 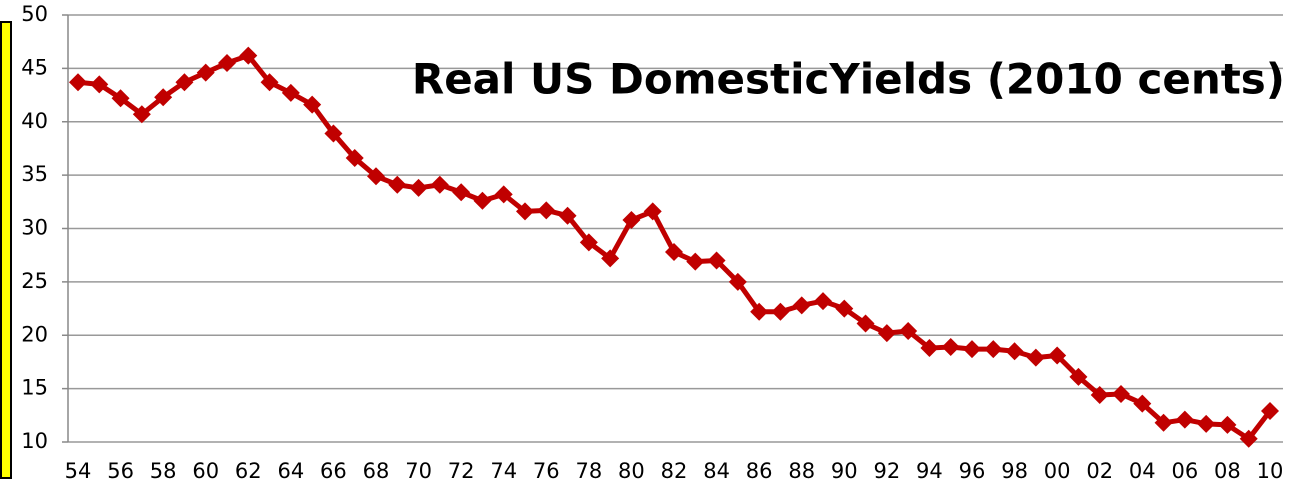 What do you see at coordinates (34, 334) in the screenshot?
I see `y-tick-label: 20` at bounding box center [34, 334].